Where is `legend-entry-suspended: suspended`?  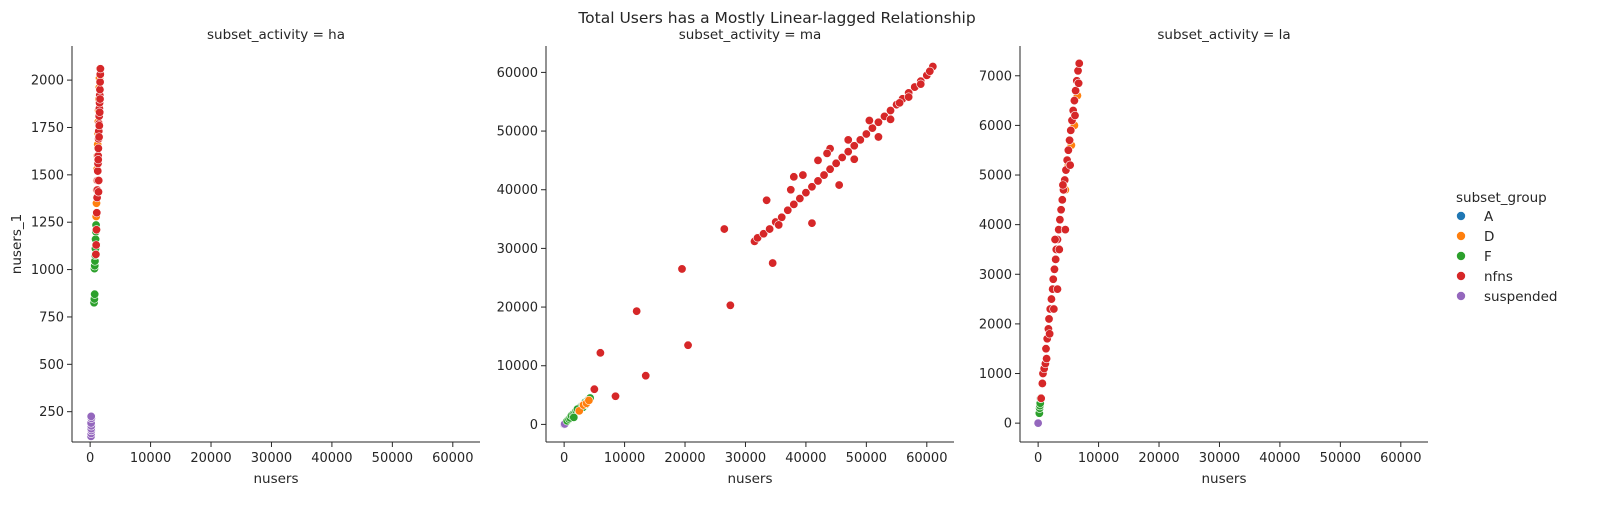 legend-entry-suspended: suspended is located at coordinates (1521, 297).